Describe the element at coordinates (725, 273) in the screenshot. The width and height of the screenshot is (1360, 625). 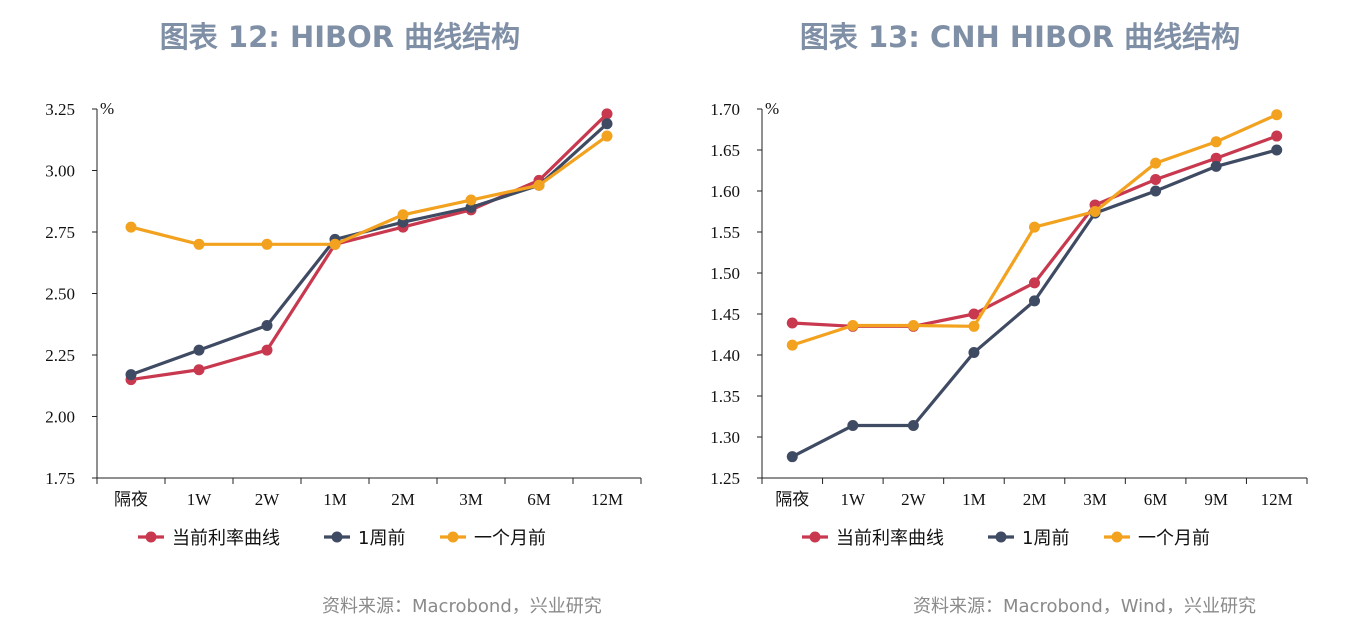
I see `y-tick-label: 1.50` at that location.